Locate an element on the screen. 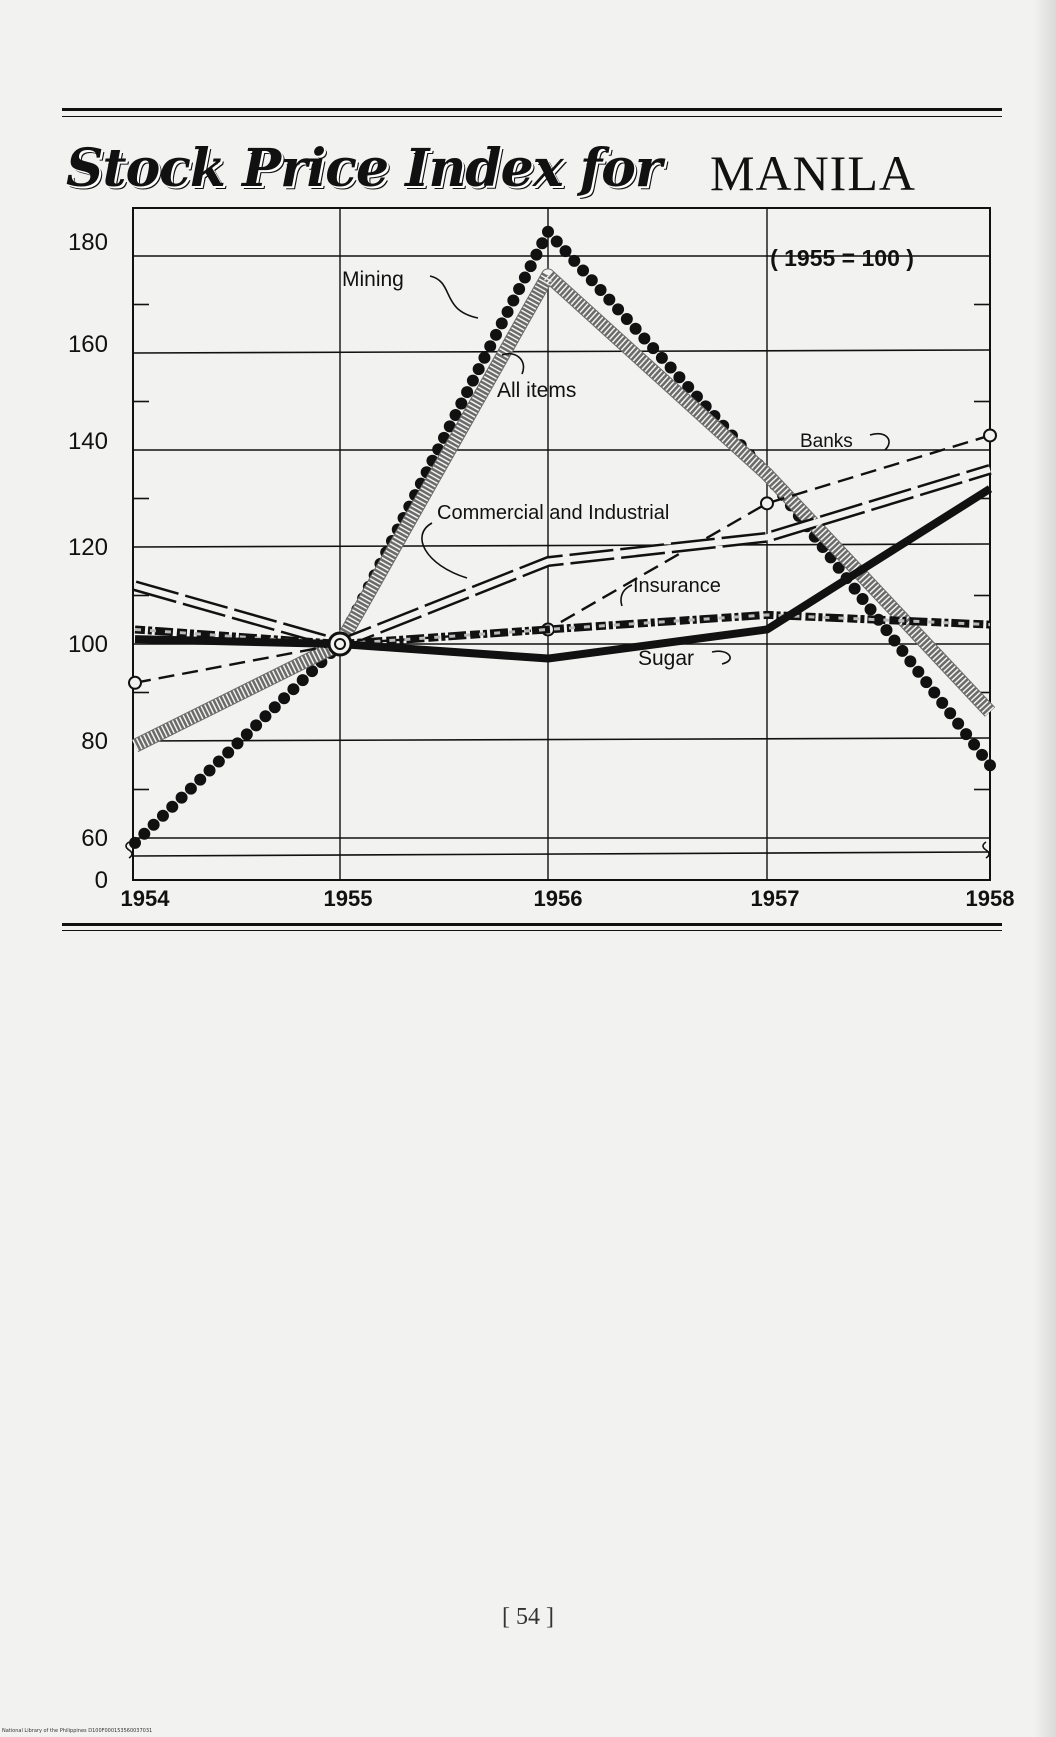  series-label-sugar-leader is located at coordinates (721, 657).